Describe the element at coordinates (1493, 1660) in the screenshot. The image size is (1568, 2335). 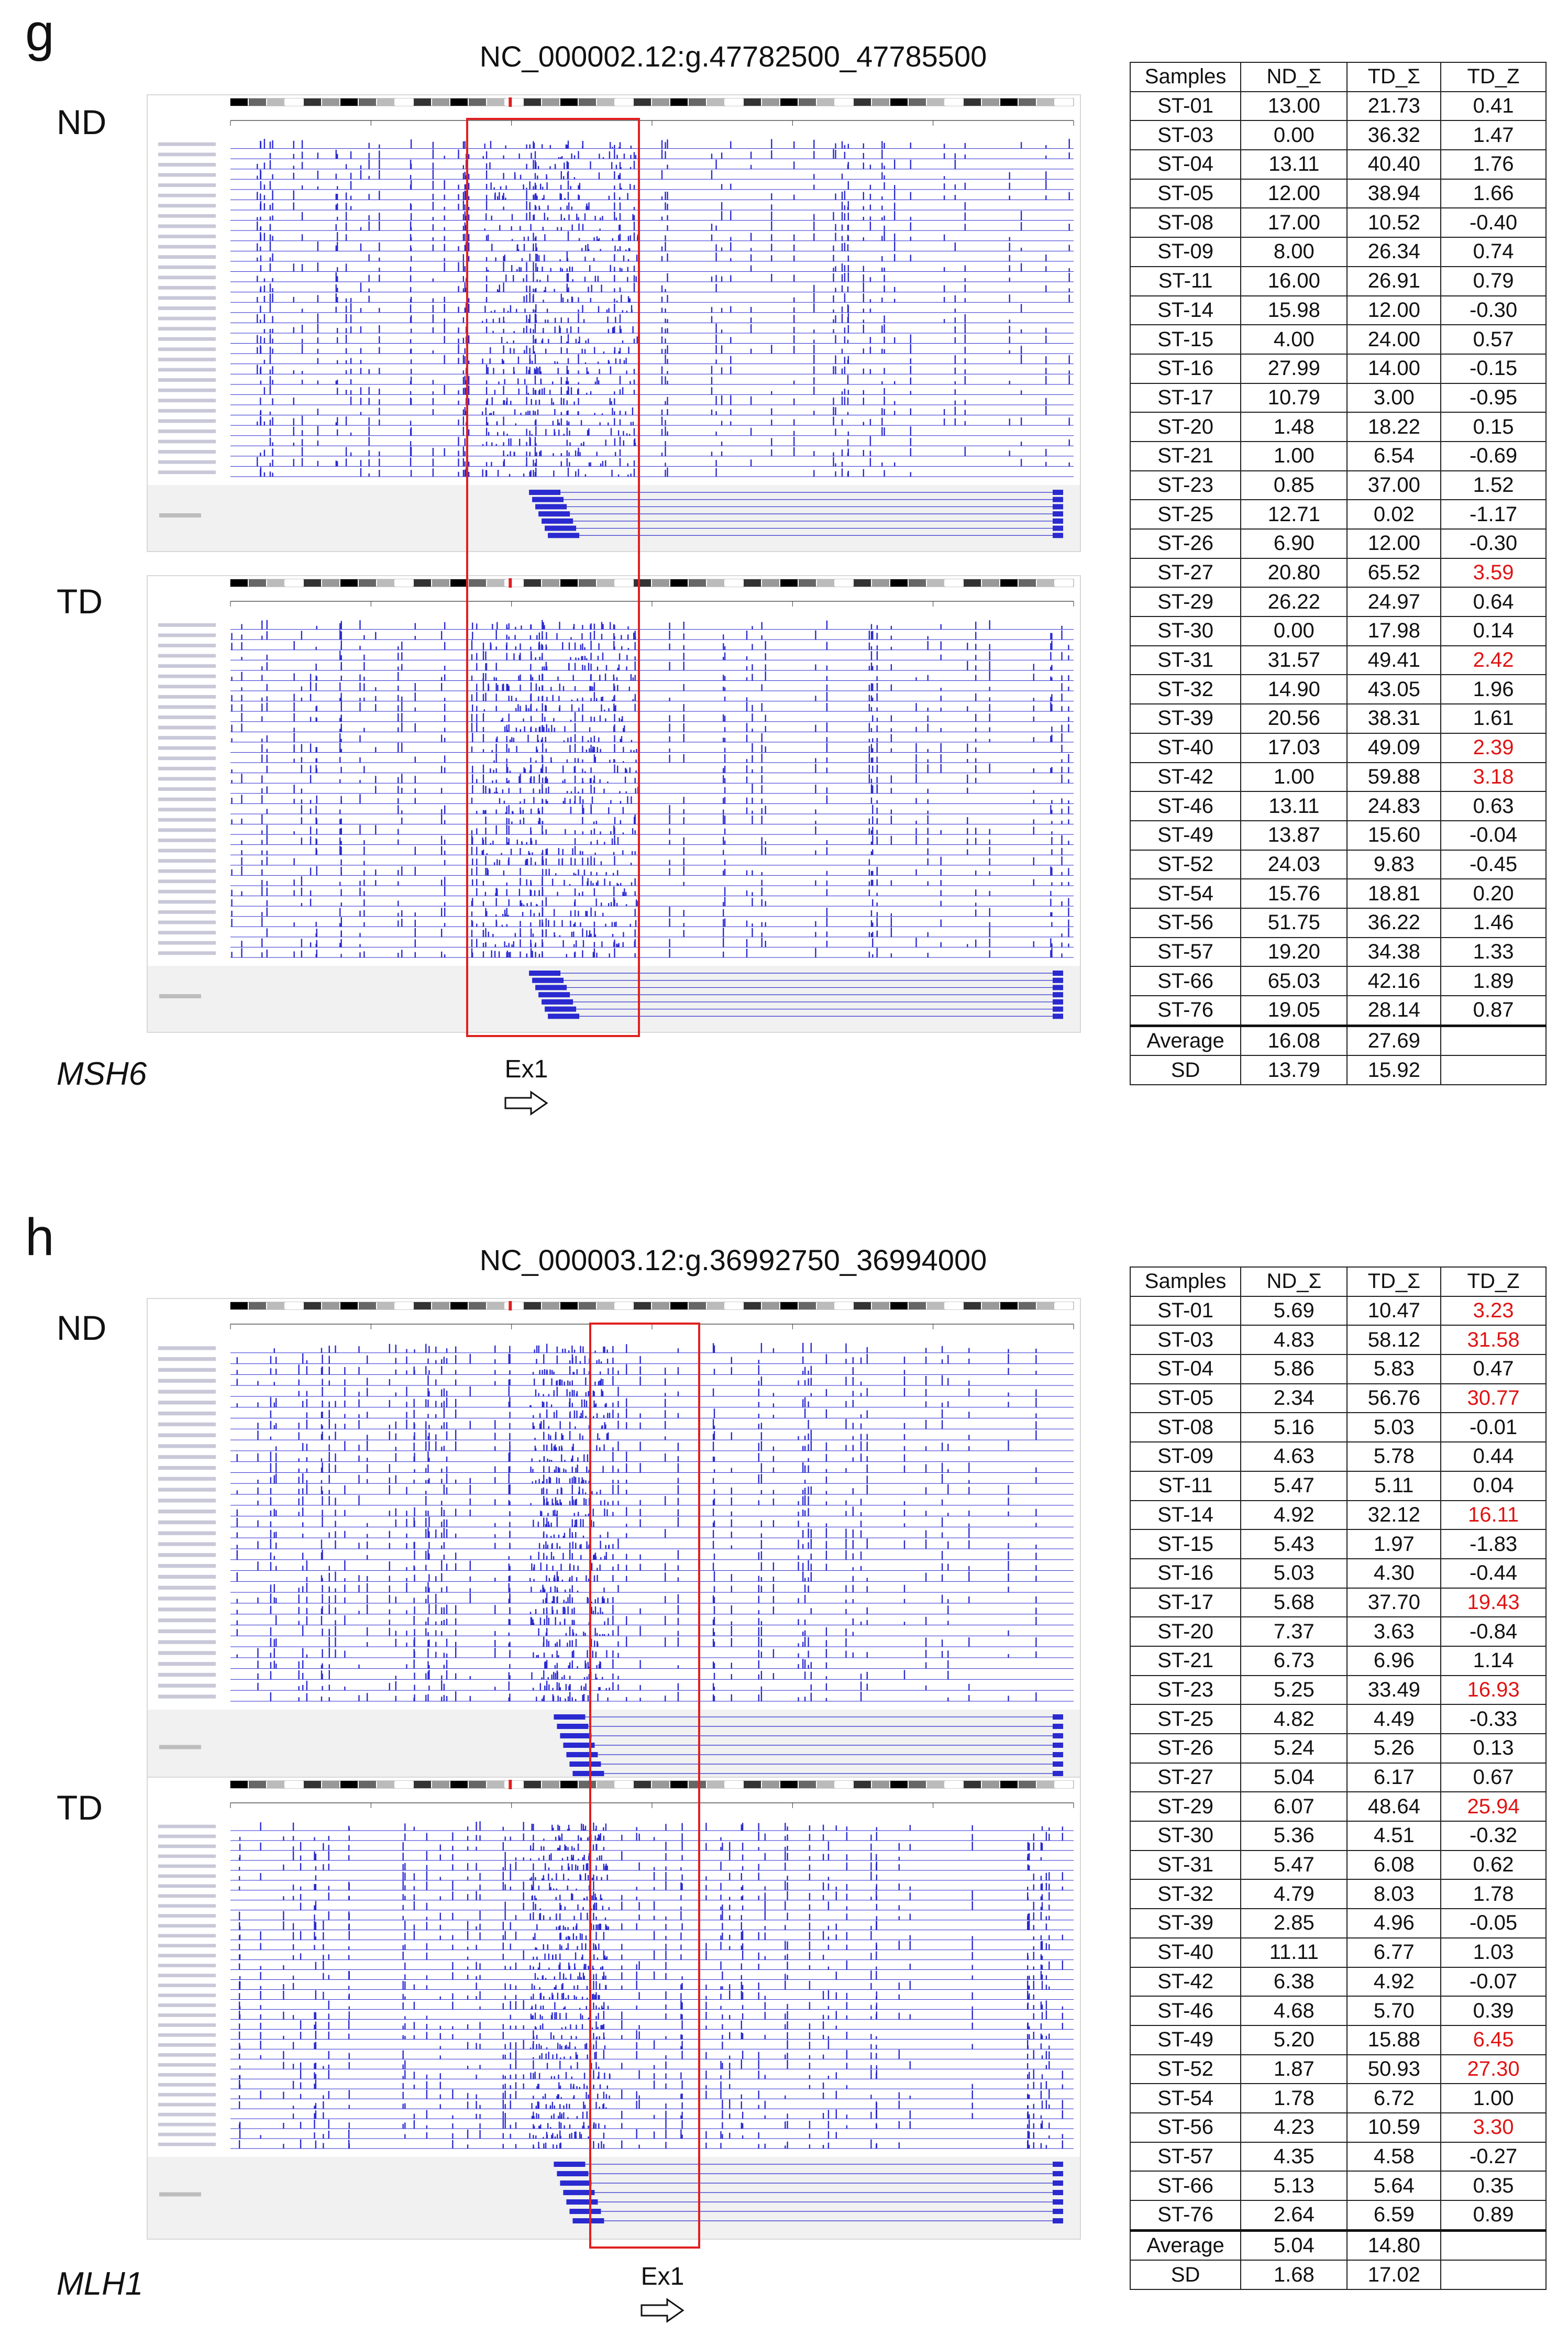
I see `z-score-cell: 1.14` at that location.